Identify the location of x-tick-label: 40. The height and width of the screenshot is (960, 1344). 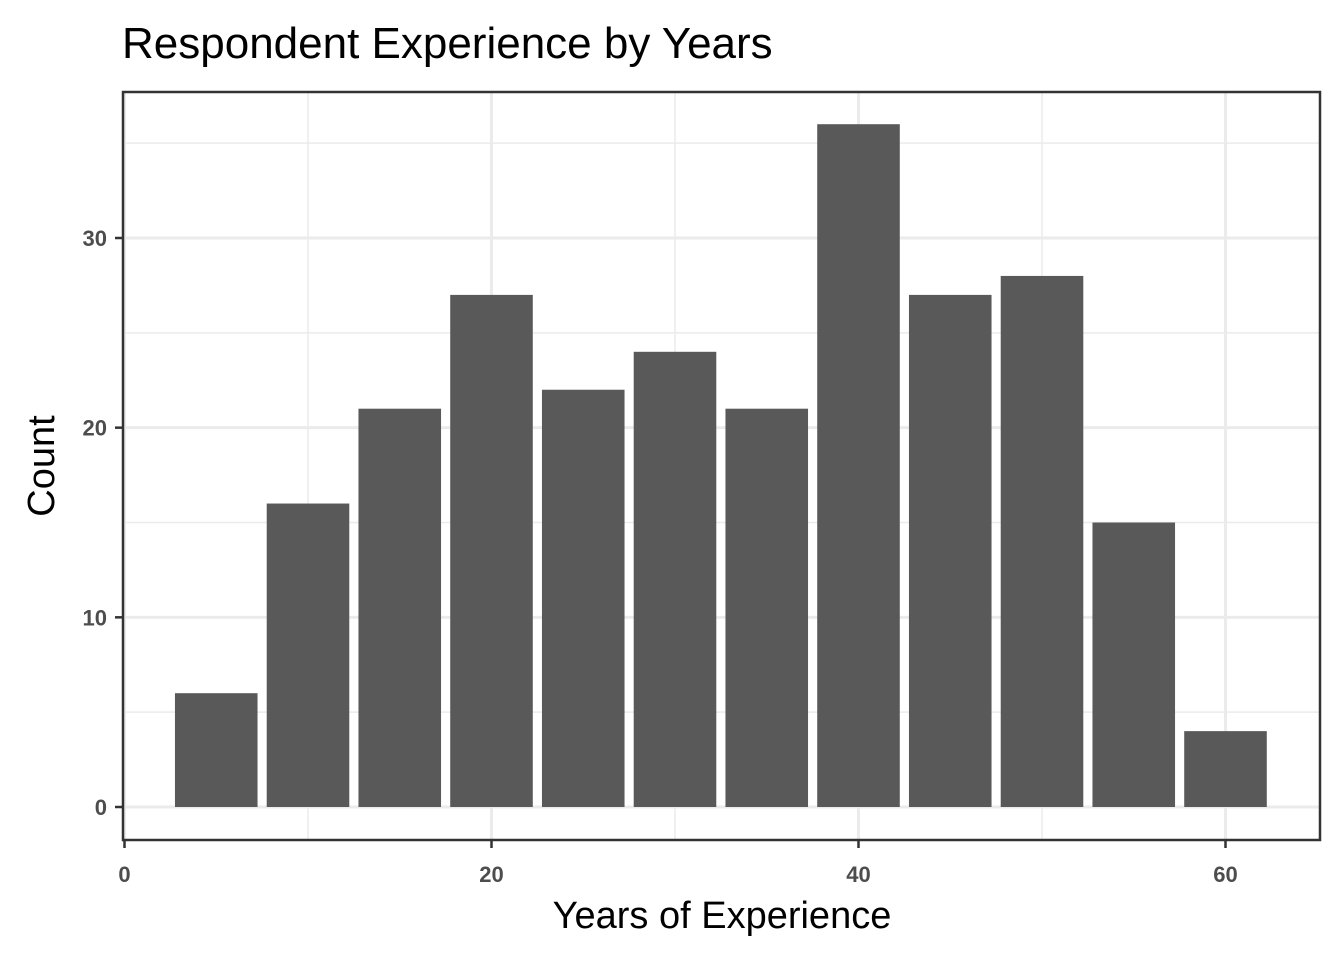
(858, 874).